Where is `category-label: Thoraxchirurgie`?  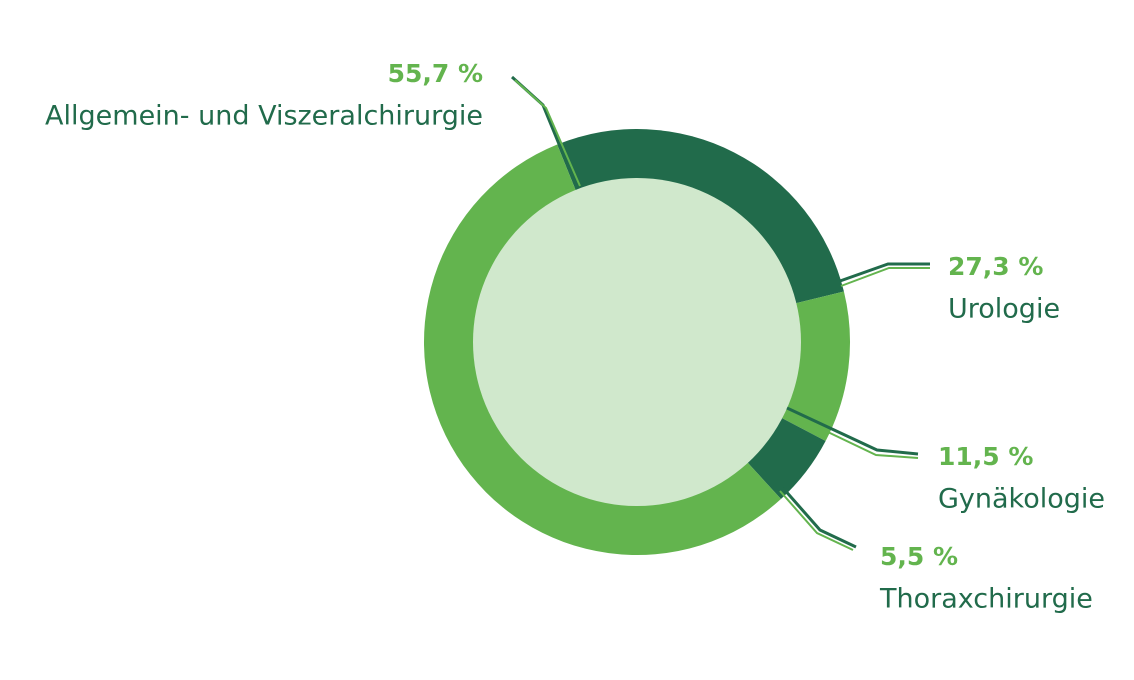
category-label: Thoraxchirurgie is located at coordinates (986, 599).